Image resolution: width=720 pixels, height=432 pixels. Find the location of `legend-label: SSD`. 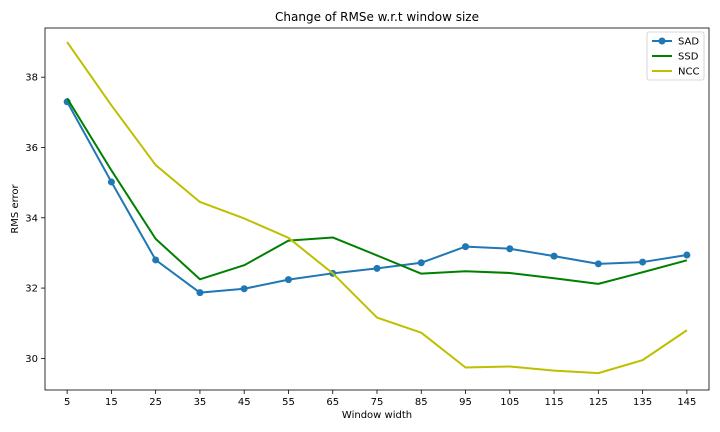

legend-label: SSD is located at coordinates (688, 57).